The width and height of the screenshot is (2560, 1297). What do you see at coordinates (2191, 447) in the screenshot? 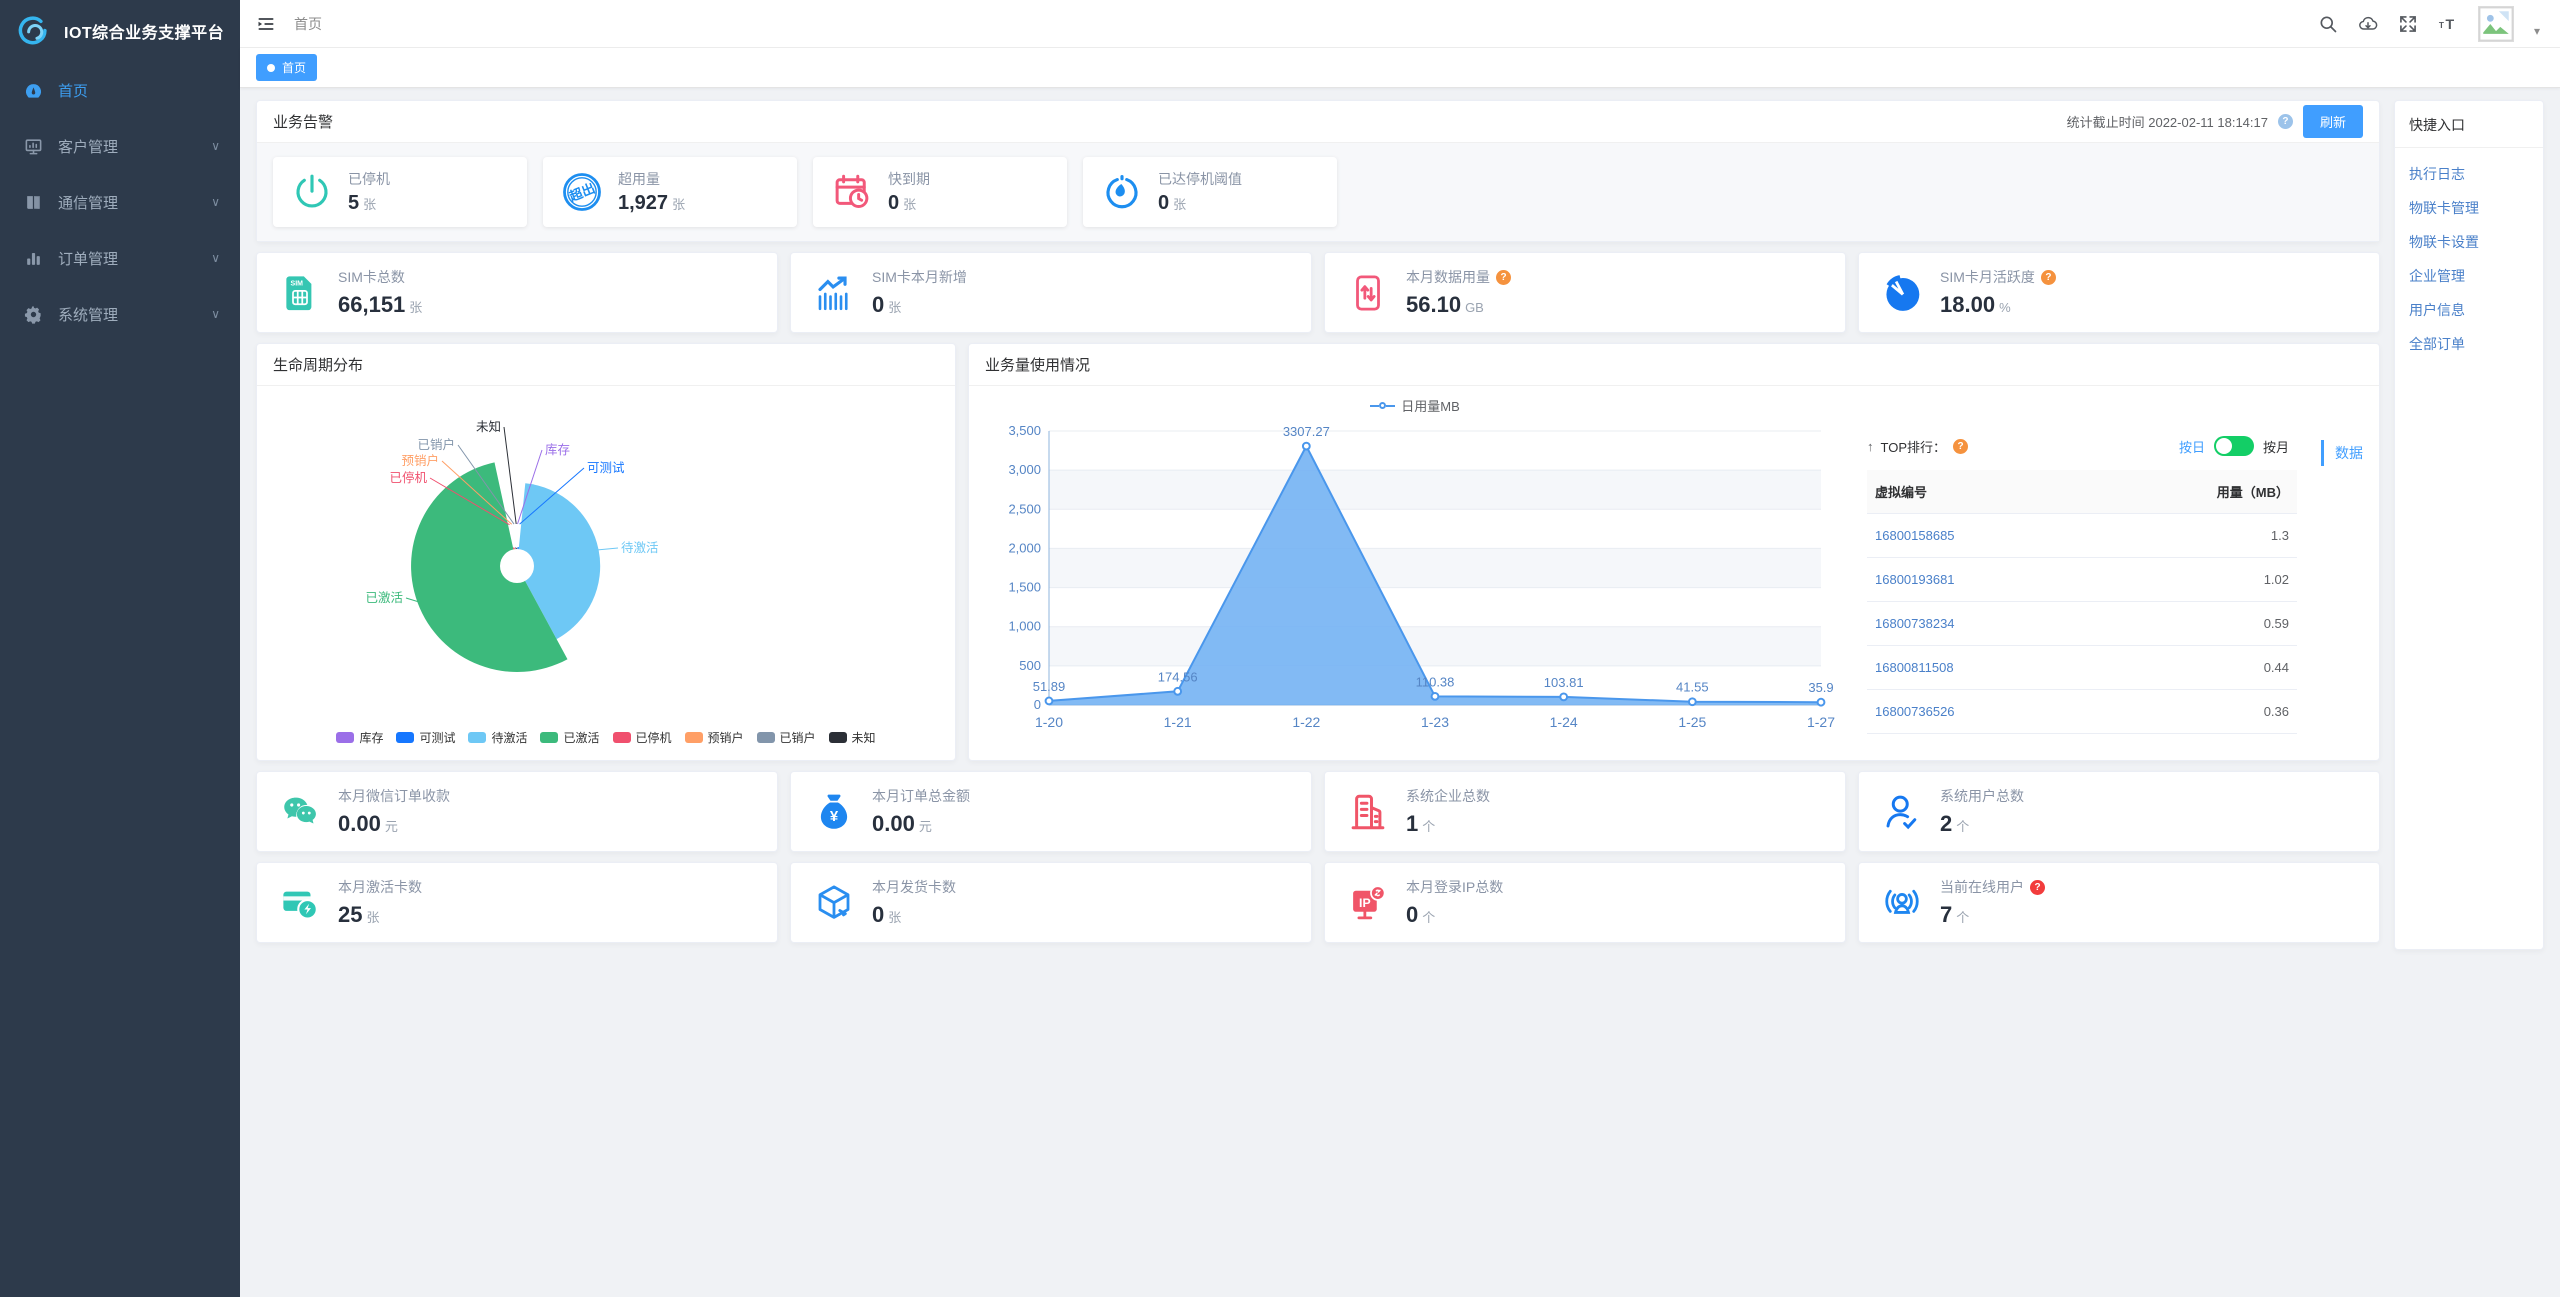
I see `toggle-daily-label: 按日` at bounding box center [2191, 447].